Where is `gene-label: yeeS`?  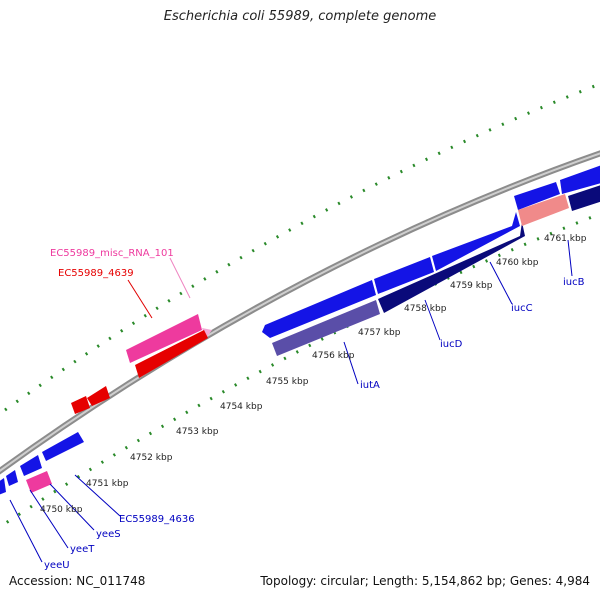
gene-label: yeeS is located at coordinates (108, 534).